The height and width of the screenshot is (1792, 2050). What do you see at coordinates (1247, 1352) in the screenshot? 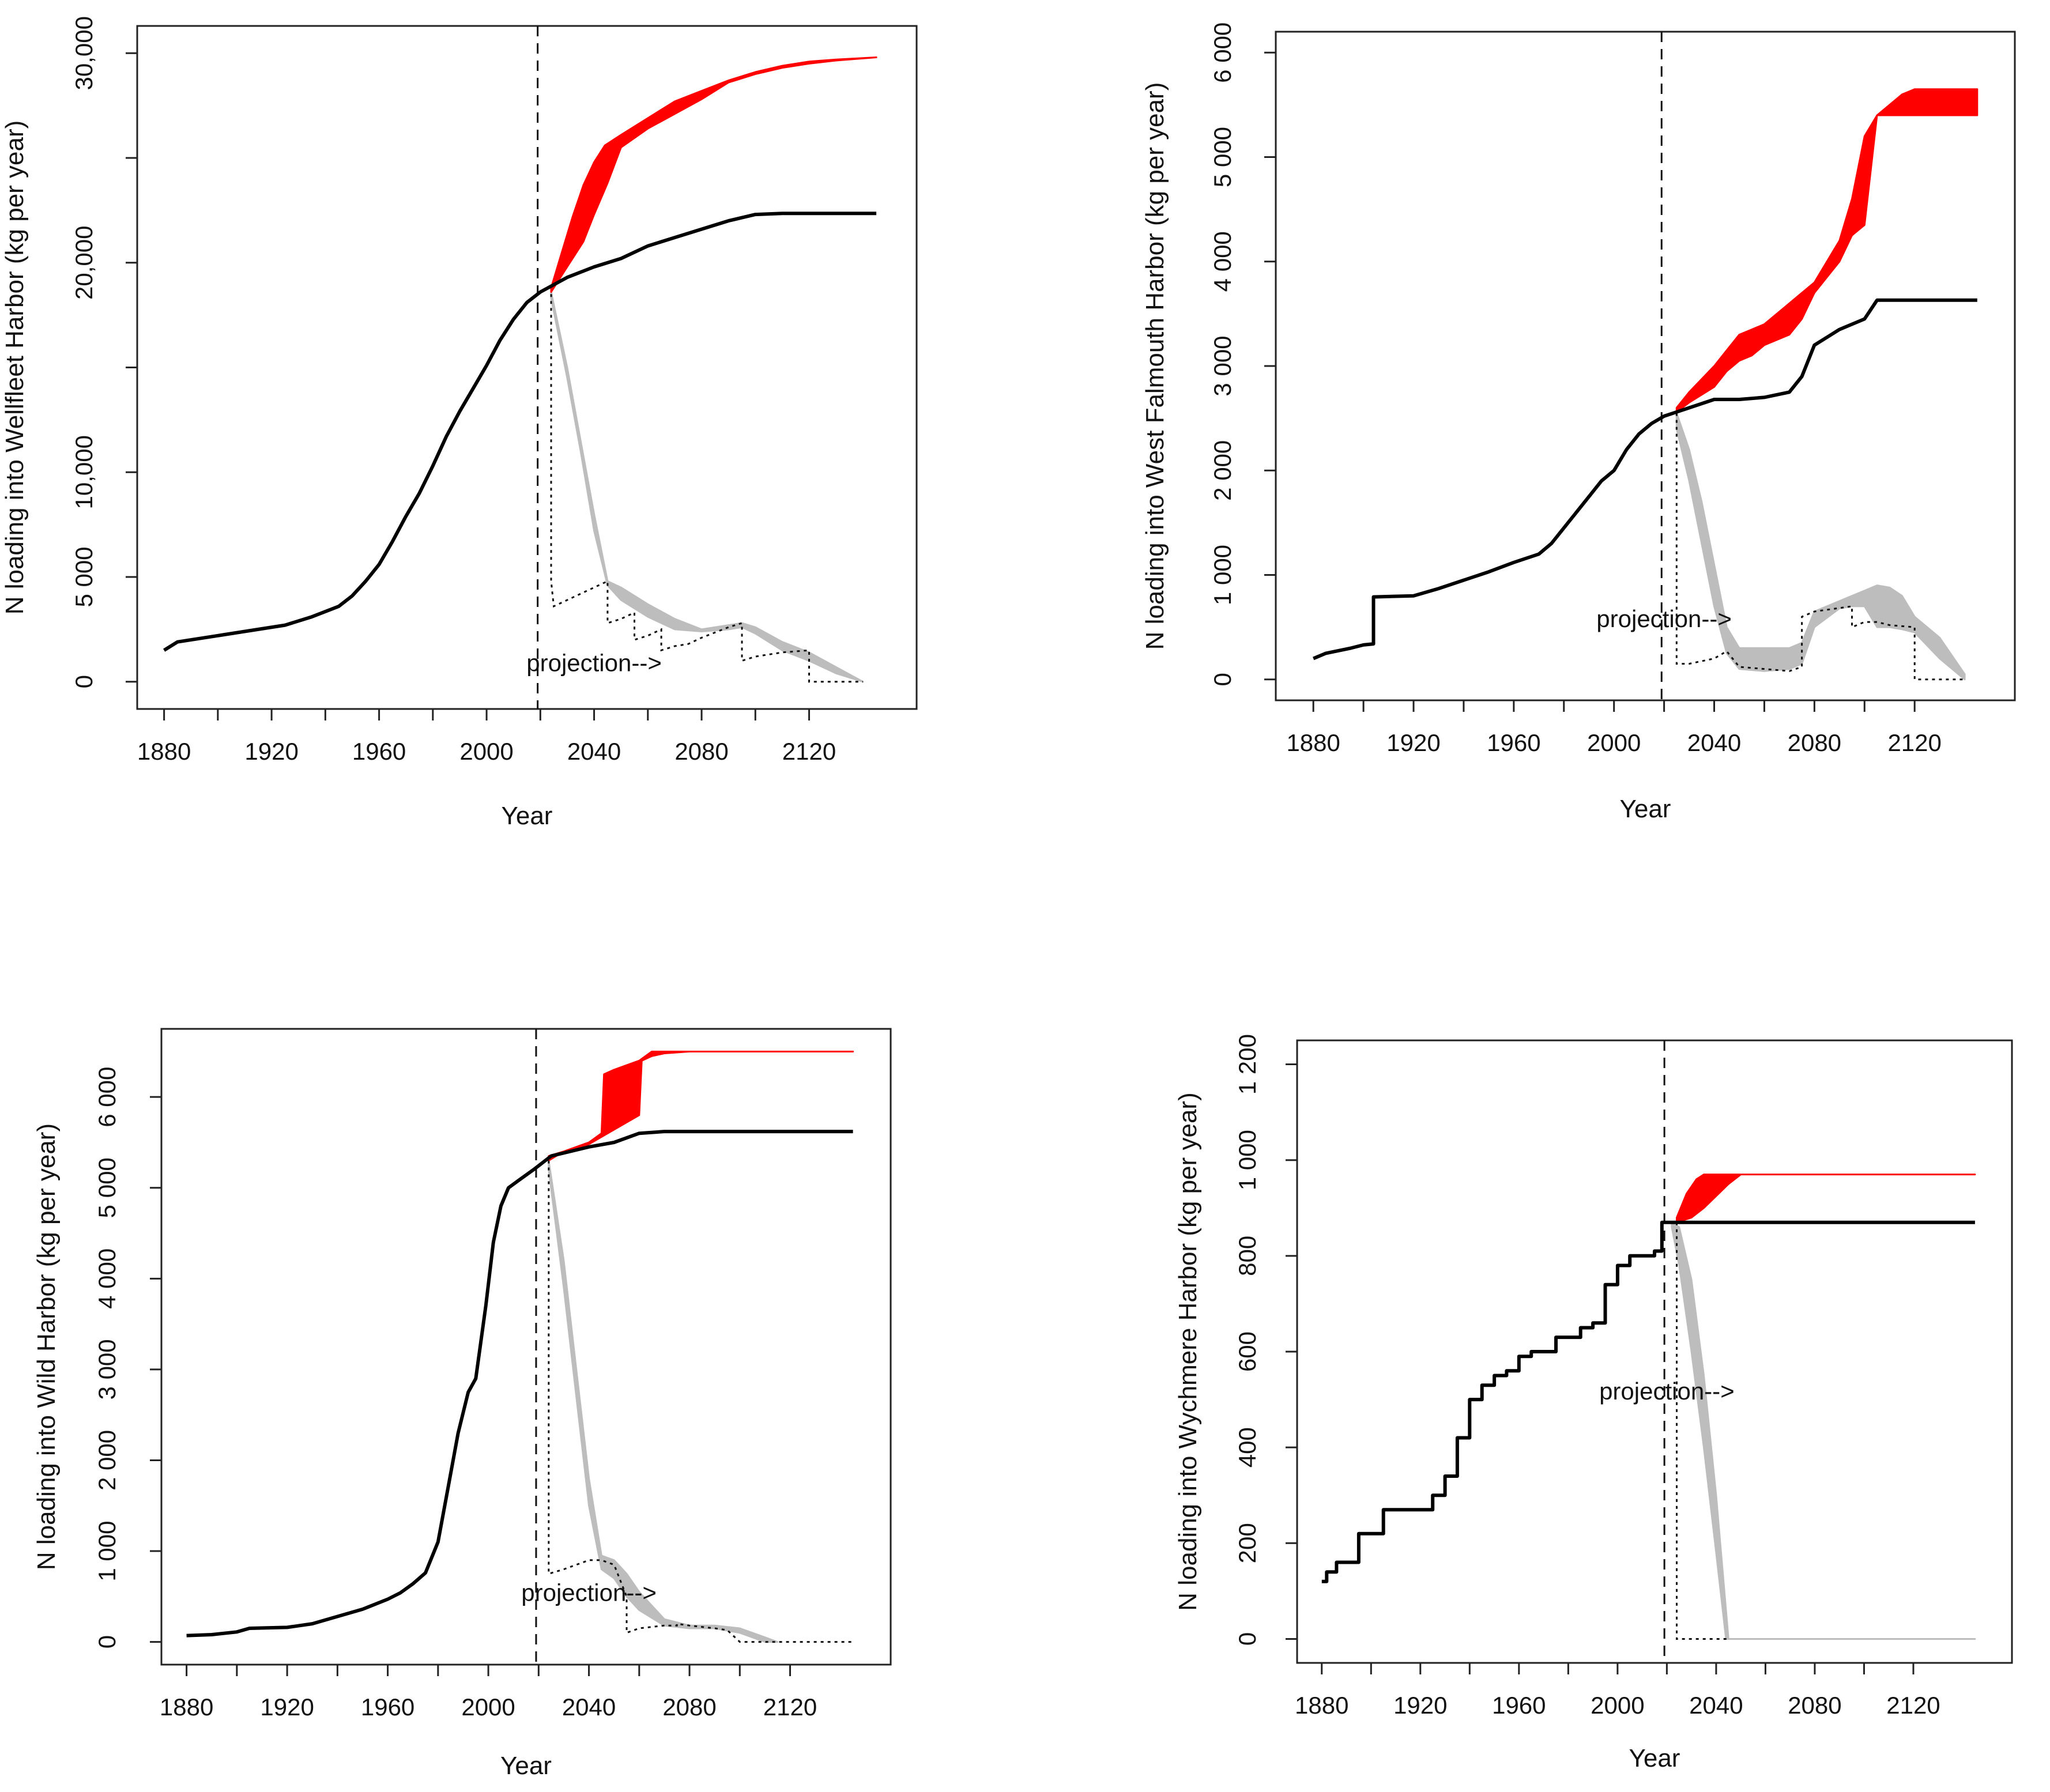
I see `y-tick-label: 600` at bounding box center [1247, 1352].